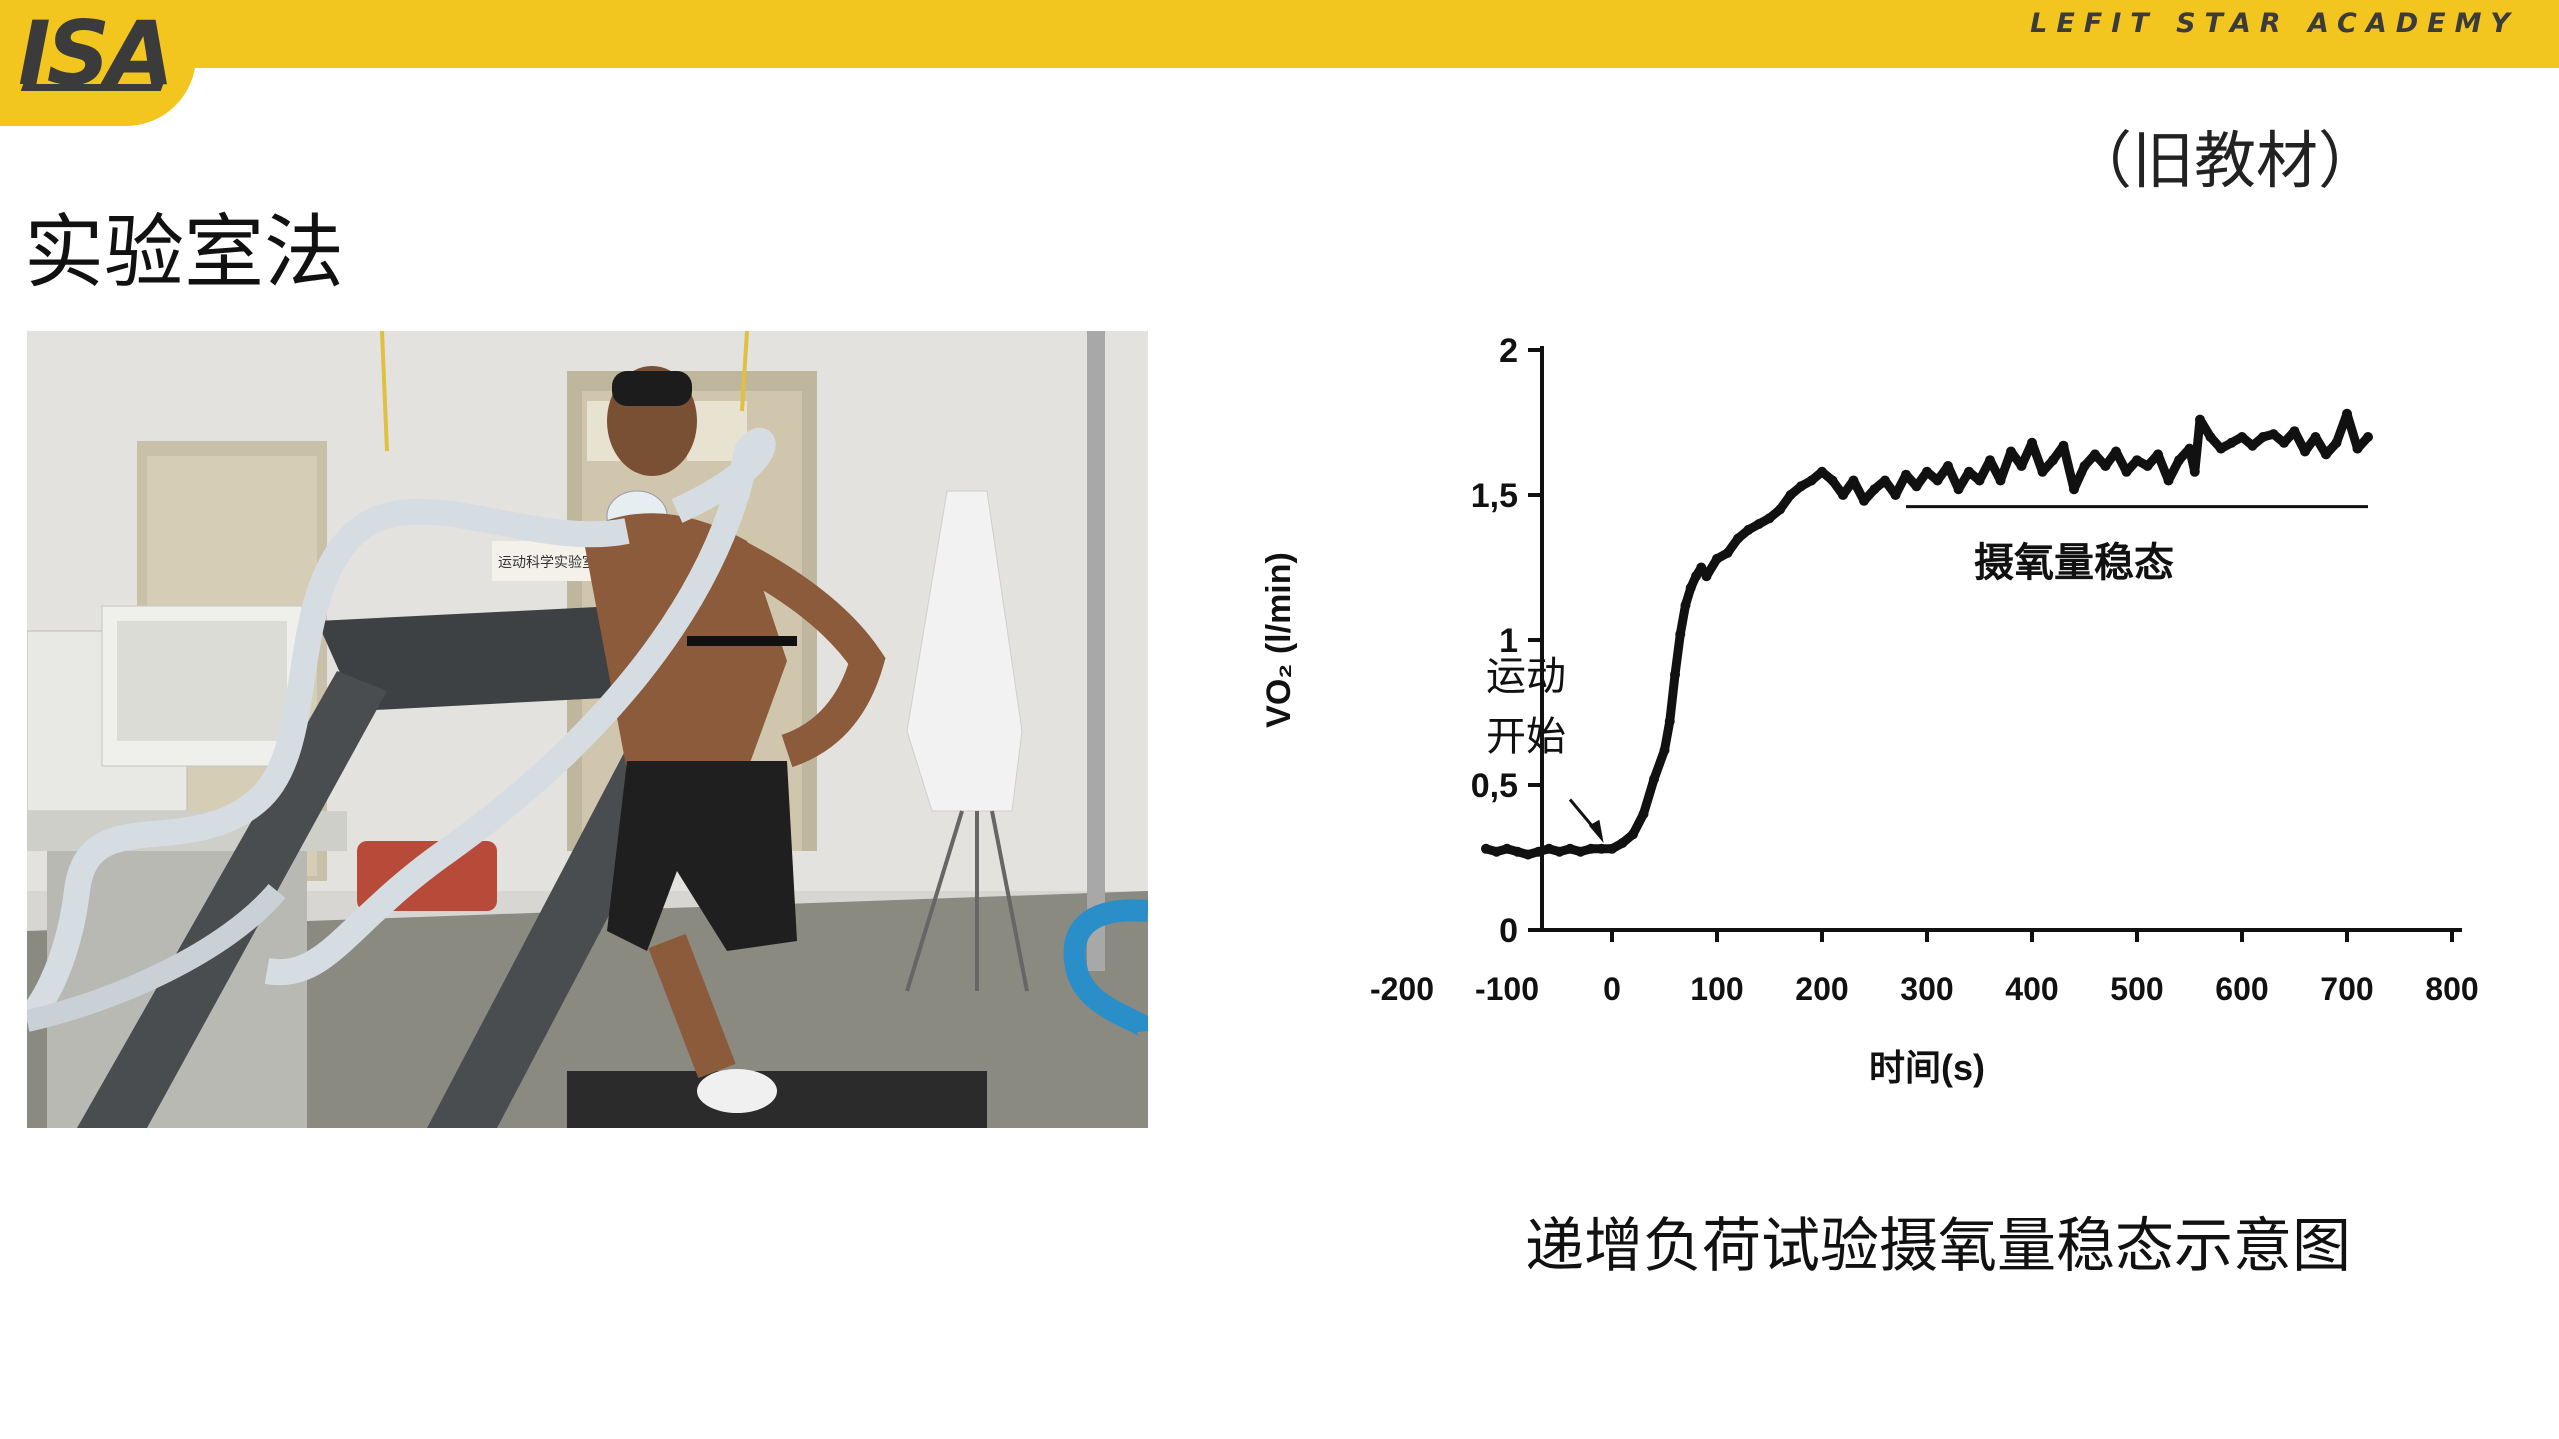  What do you see at coordinates (98, 63) in the screenshot?
I see `logo-tab: ISA` at bounding box center [98, 63].